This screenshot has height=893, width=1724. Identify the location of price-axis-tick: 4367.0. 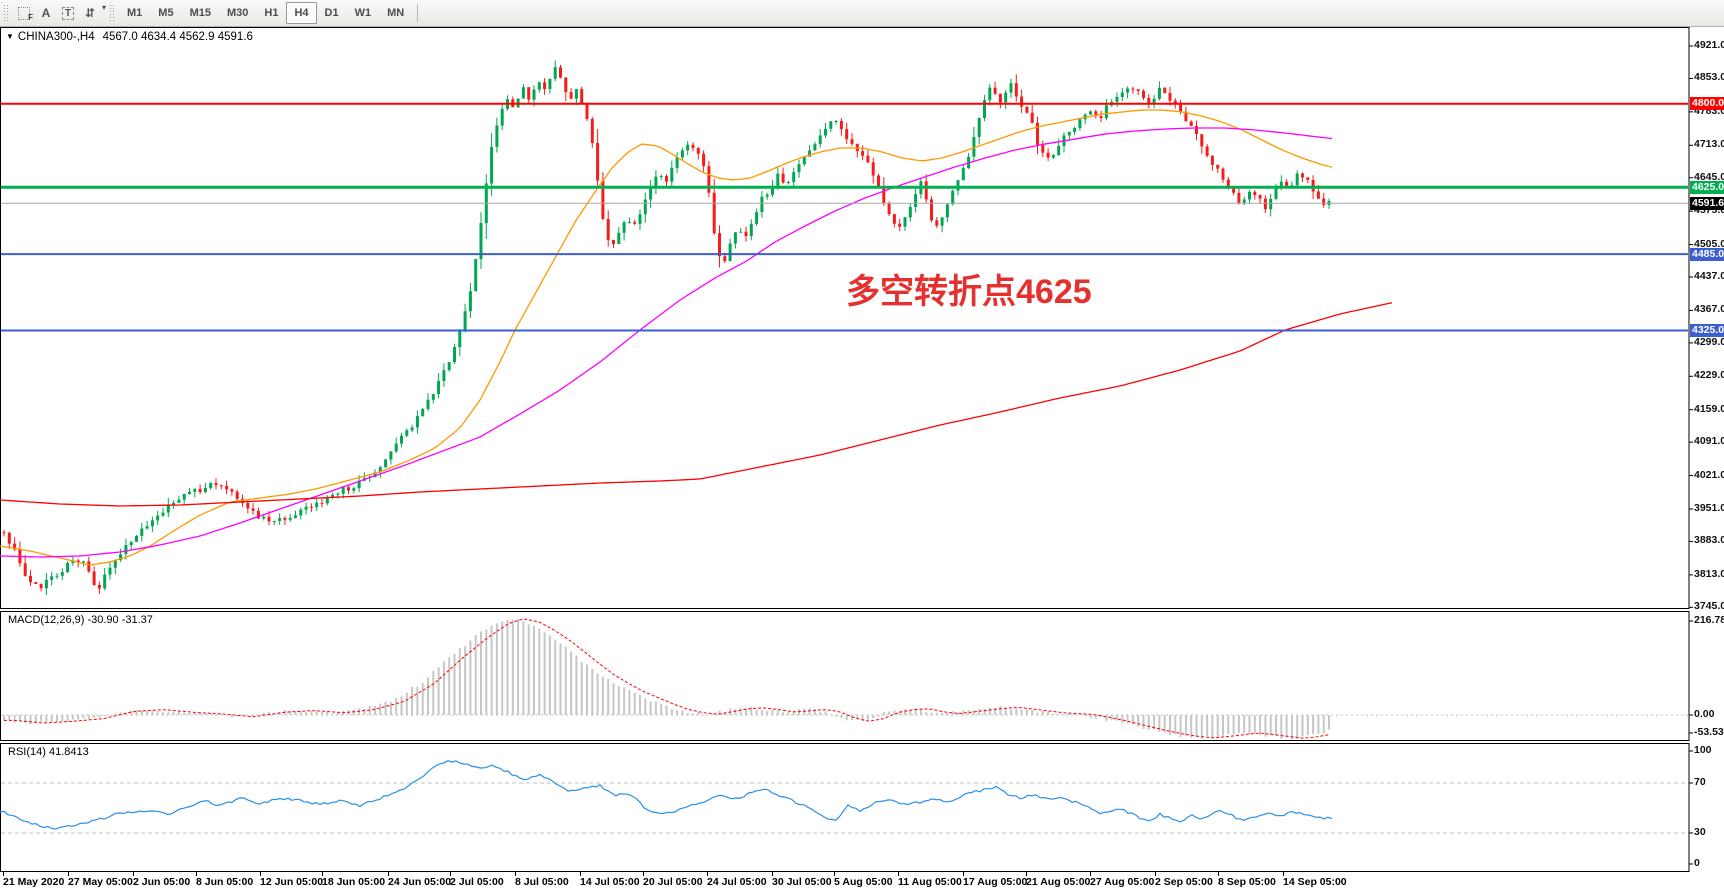
(1709, 309).